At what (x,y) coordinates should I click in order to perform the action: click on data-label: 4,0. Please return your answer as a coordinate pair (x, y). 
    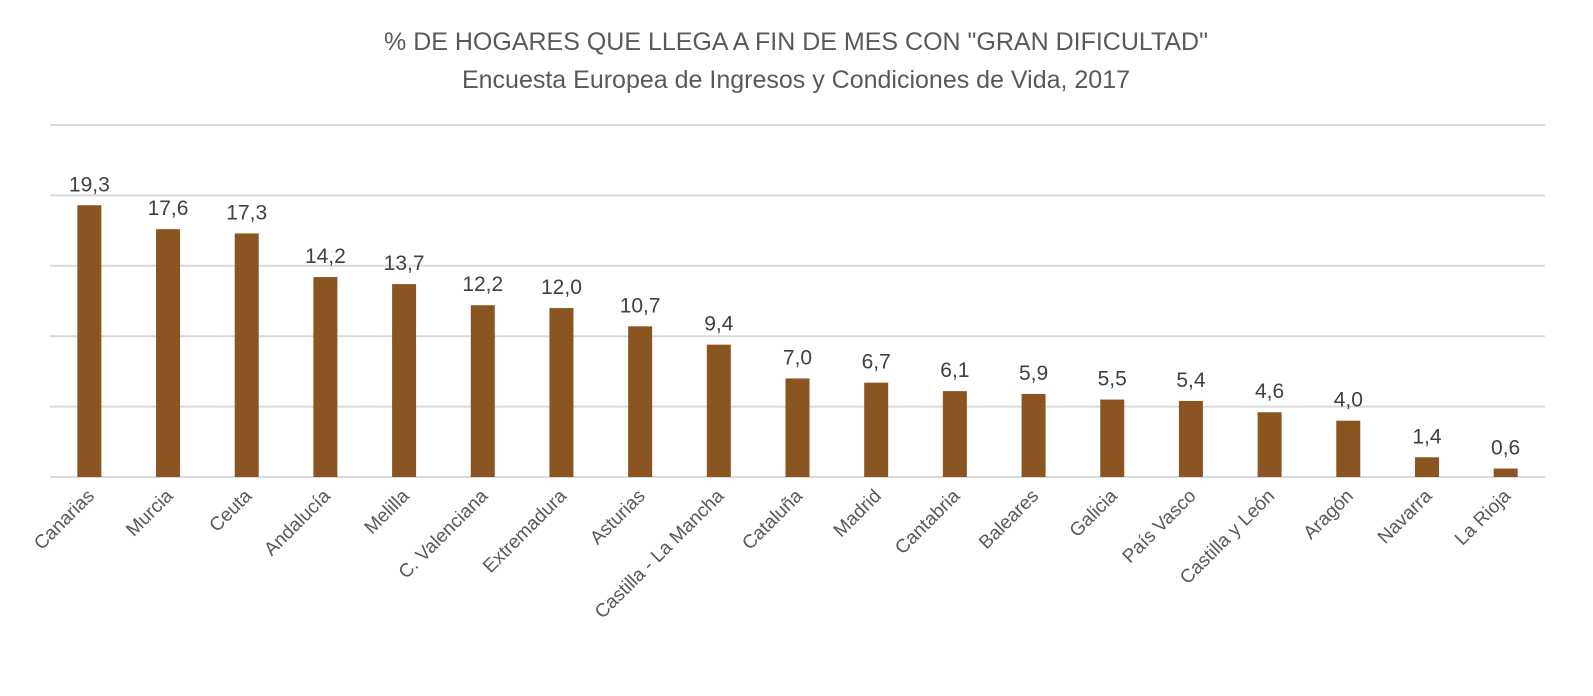
    Looking at the image, I should click on (1348, 400).